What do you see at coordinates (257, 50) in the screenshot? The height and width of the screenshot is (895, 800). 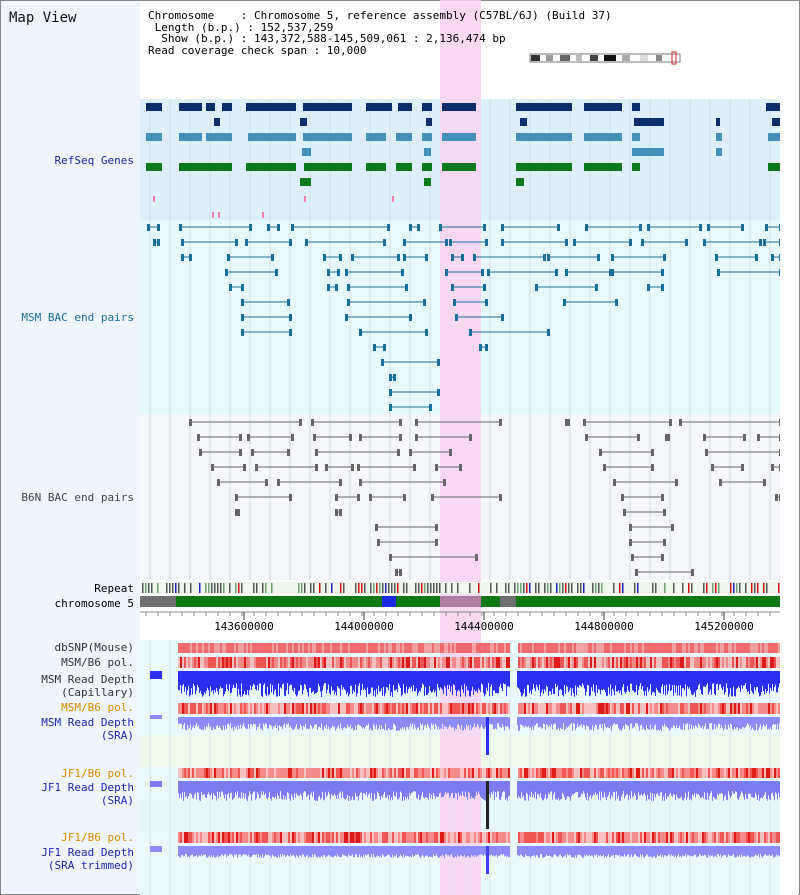 I see `info-coverage-span: Read coverage check span : 10,000` at bounding box center [257, 50].